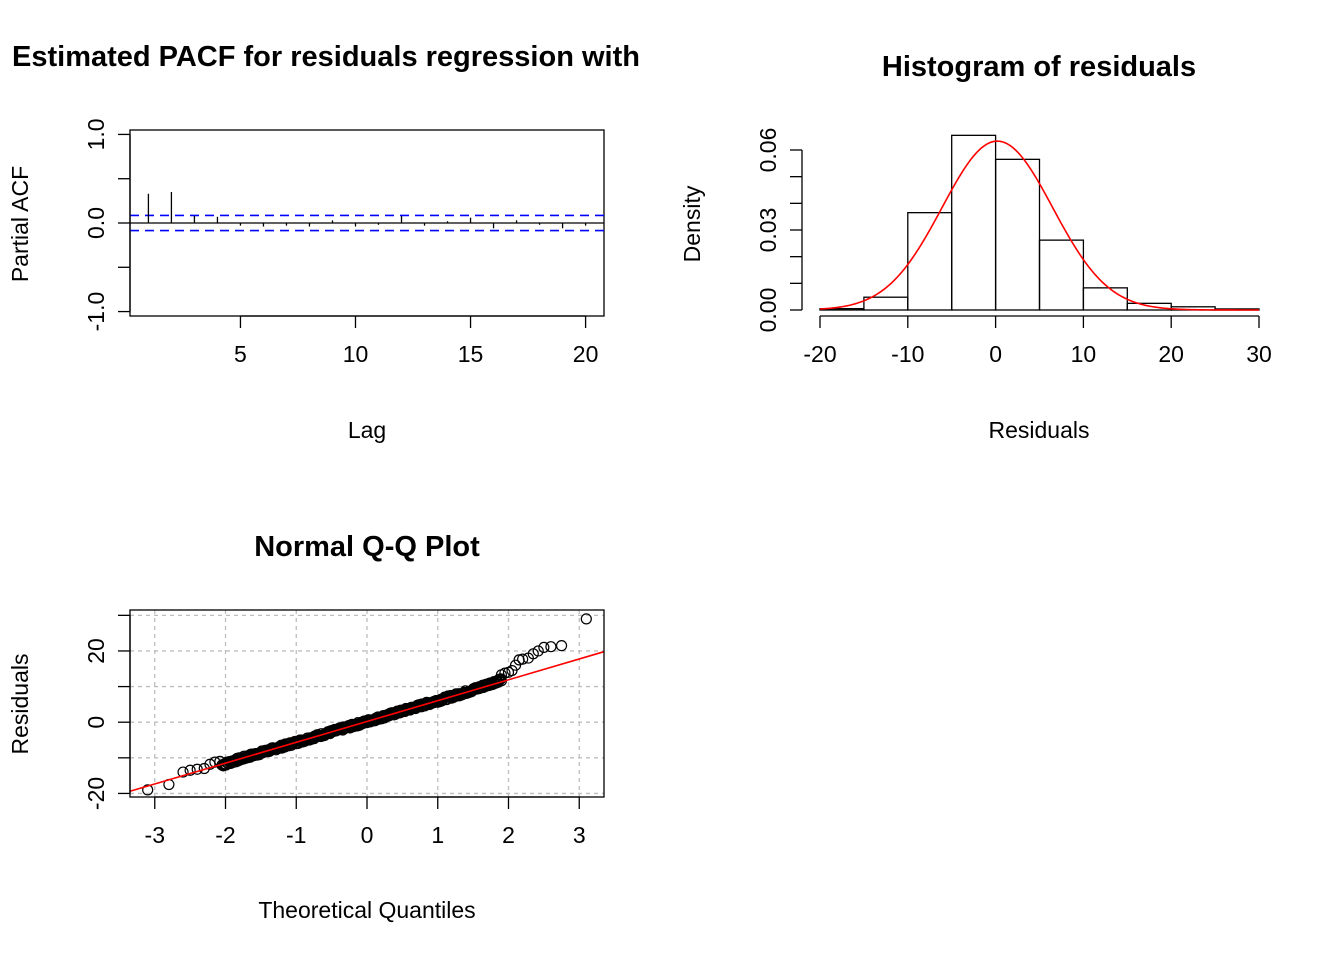 The image size is (1344, 960). What do you see at coordinates (96, 722) in the screenshot?
I see `qq-y-tick-label: 0` at bounding box center [96, 722].